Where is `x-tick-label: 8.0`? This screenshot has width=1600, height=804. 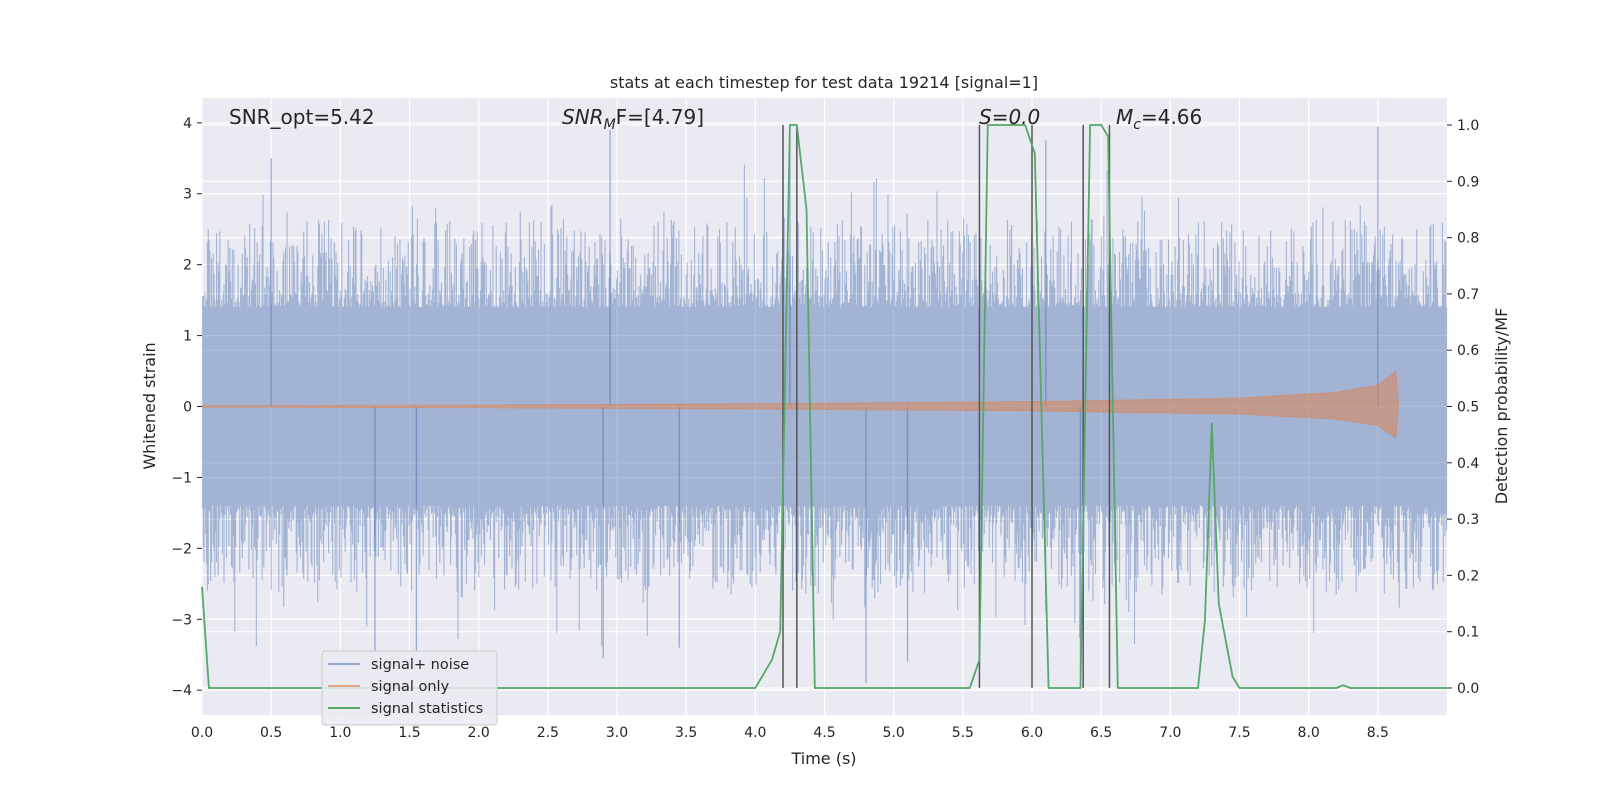 x-tick-label: 8.0 is located at coordinates (1309, 733).